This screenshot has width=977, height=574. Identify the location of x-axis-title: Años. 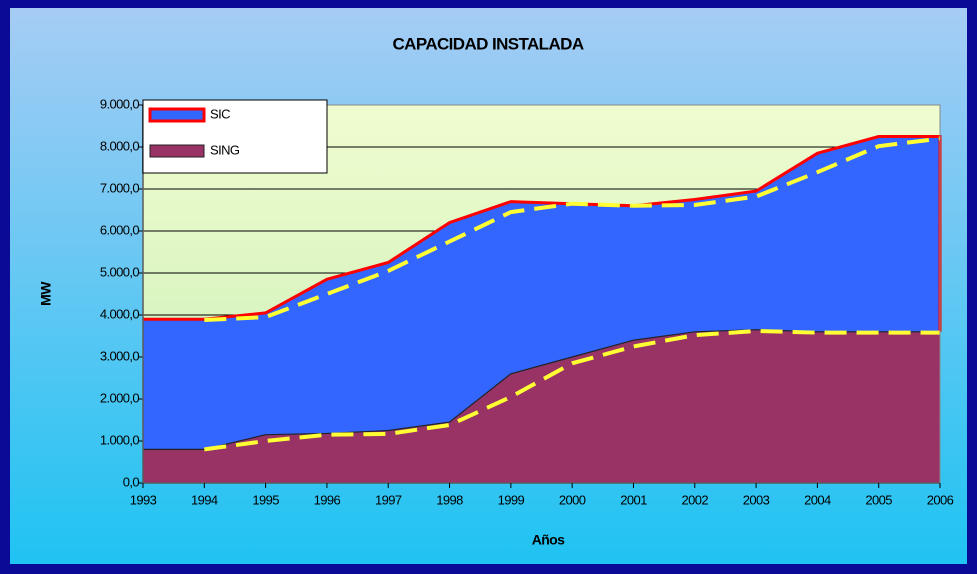
(548, 540).